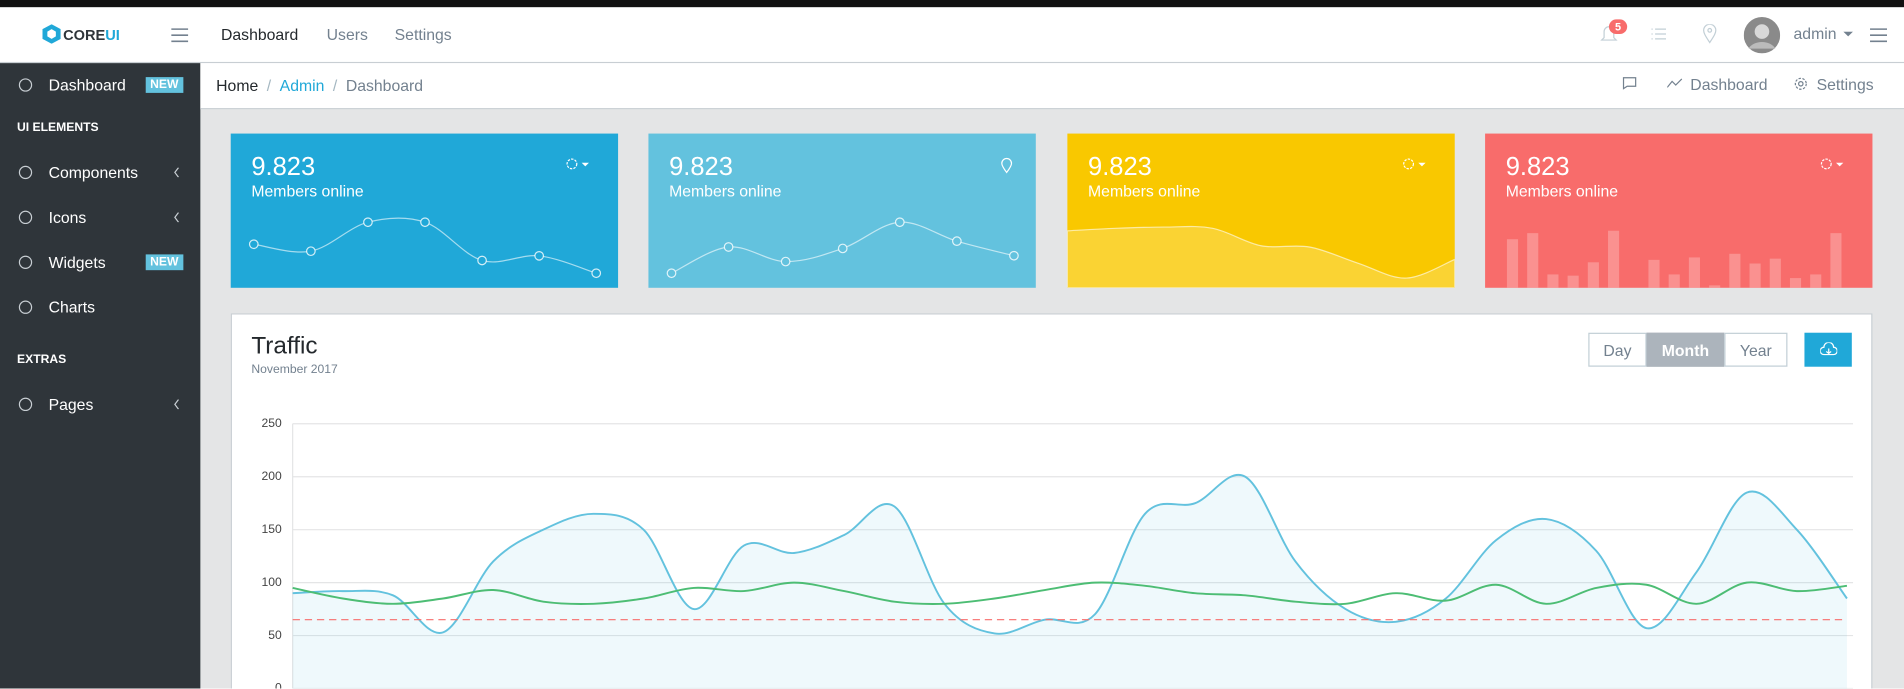 This screenshot has width=1904, height=689. What do you see at coordinates (294, 370) in the screenshot?
I see `traffic-subtitle: November 2017` at bounding box center [294, 370].